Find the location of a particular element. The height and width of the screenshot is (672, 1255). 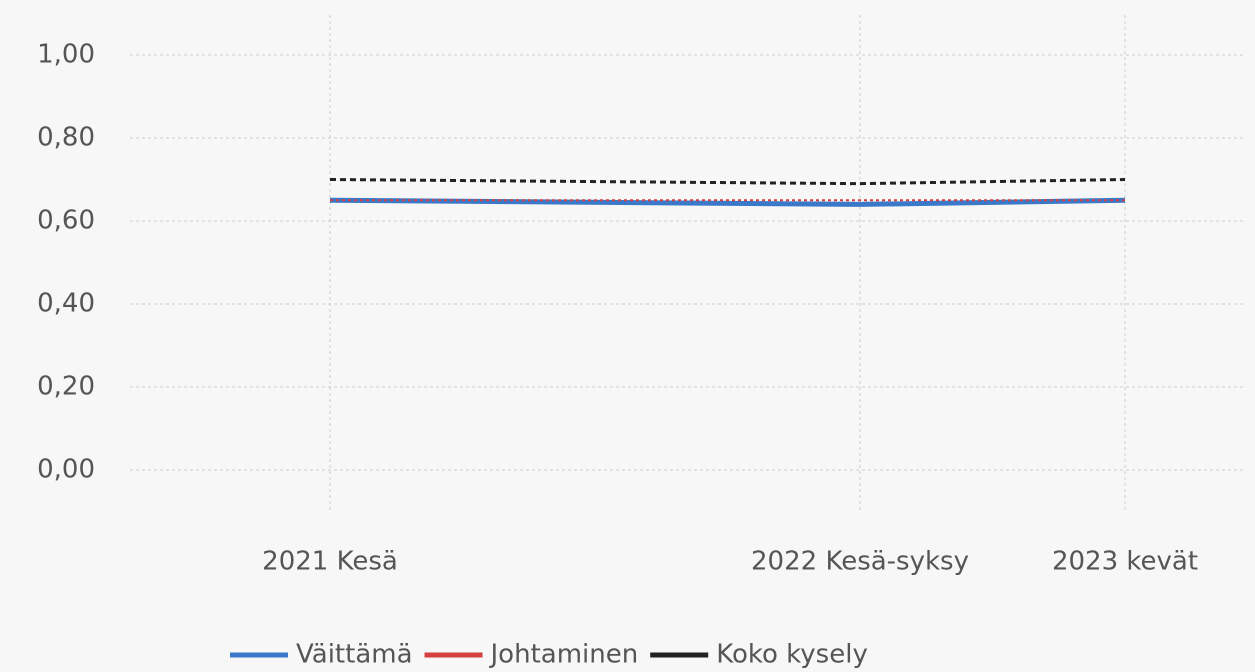

y-tick-label: 0,80 is located at coordinates (66, 138).